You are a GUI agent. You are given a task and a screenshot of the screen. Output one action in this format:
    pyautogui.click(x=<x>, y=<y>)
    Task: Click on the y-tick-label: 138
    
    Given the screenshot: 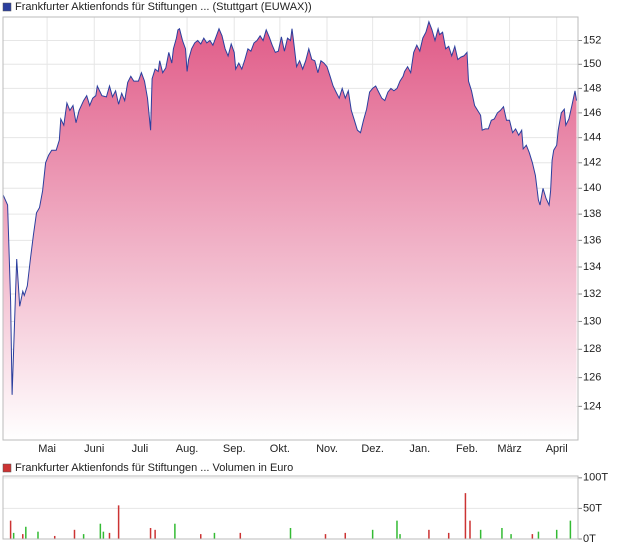 What is the action you would take?
    pyautogui.click(x=592, y=214)
    